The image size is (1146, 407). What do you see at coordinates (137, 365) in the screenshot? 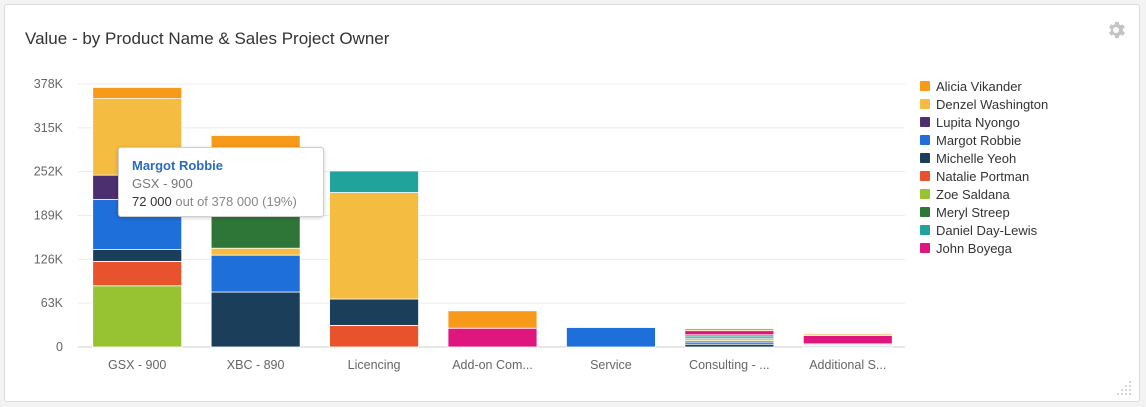
I see `x-tick-label: GSX - 900` at bounding box center [137, 365].